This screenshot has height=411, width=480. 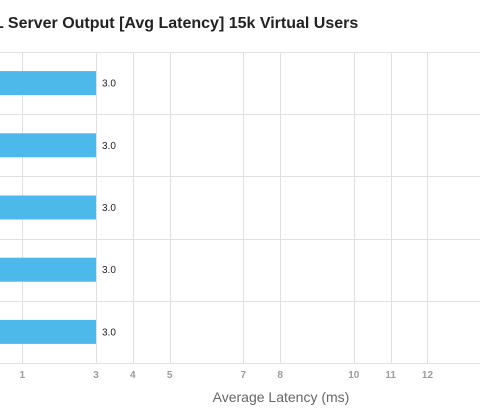 I want to click on x-tick-label: 4, so click(x=133, y=375).